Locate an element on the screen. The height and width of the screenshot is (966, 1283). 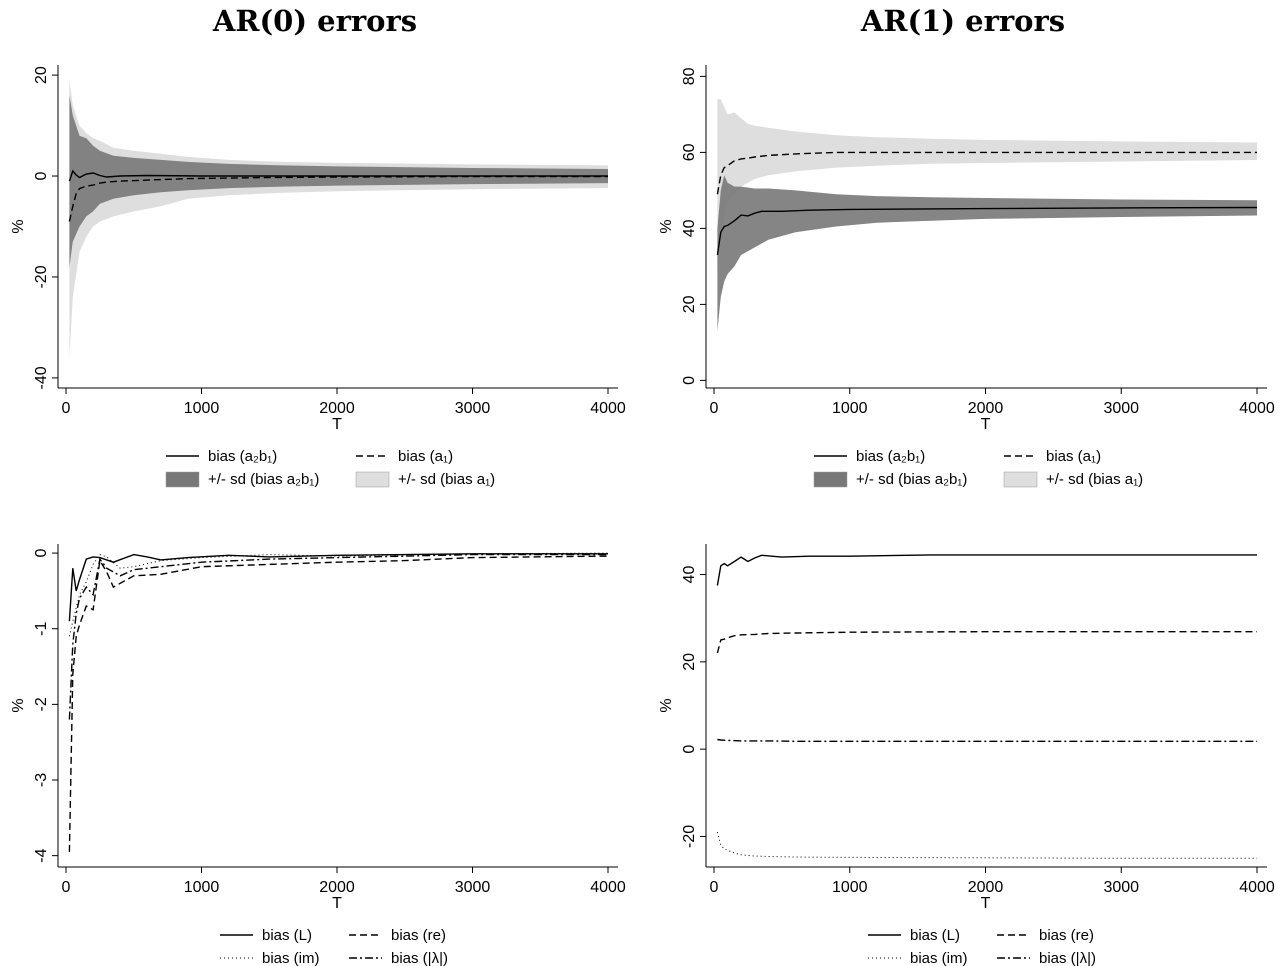
chart-title-ar0: AR(0) errors is located at coordinates (315, 21).